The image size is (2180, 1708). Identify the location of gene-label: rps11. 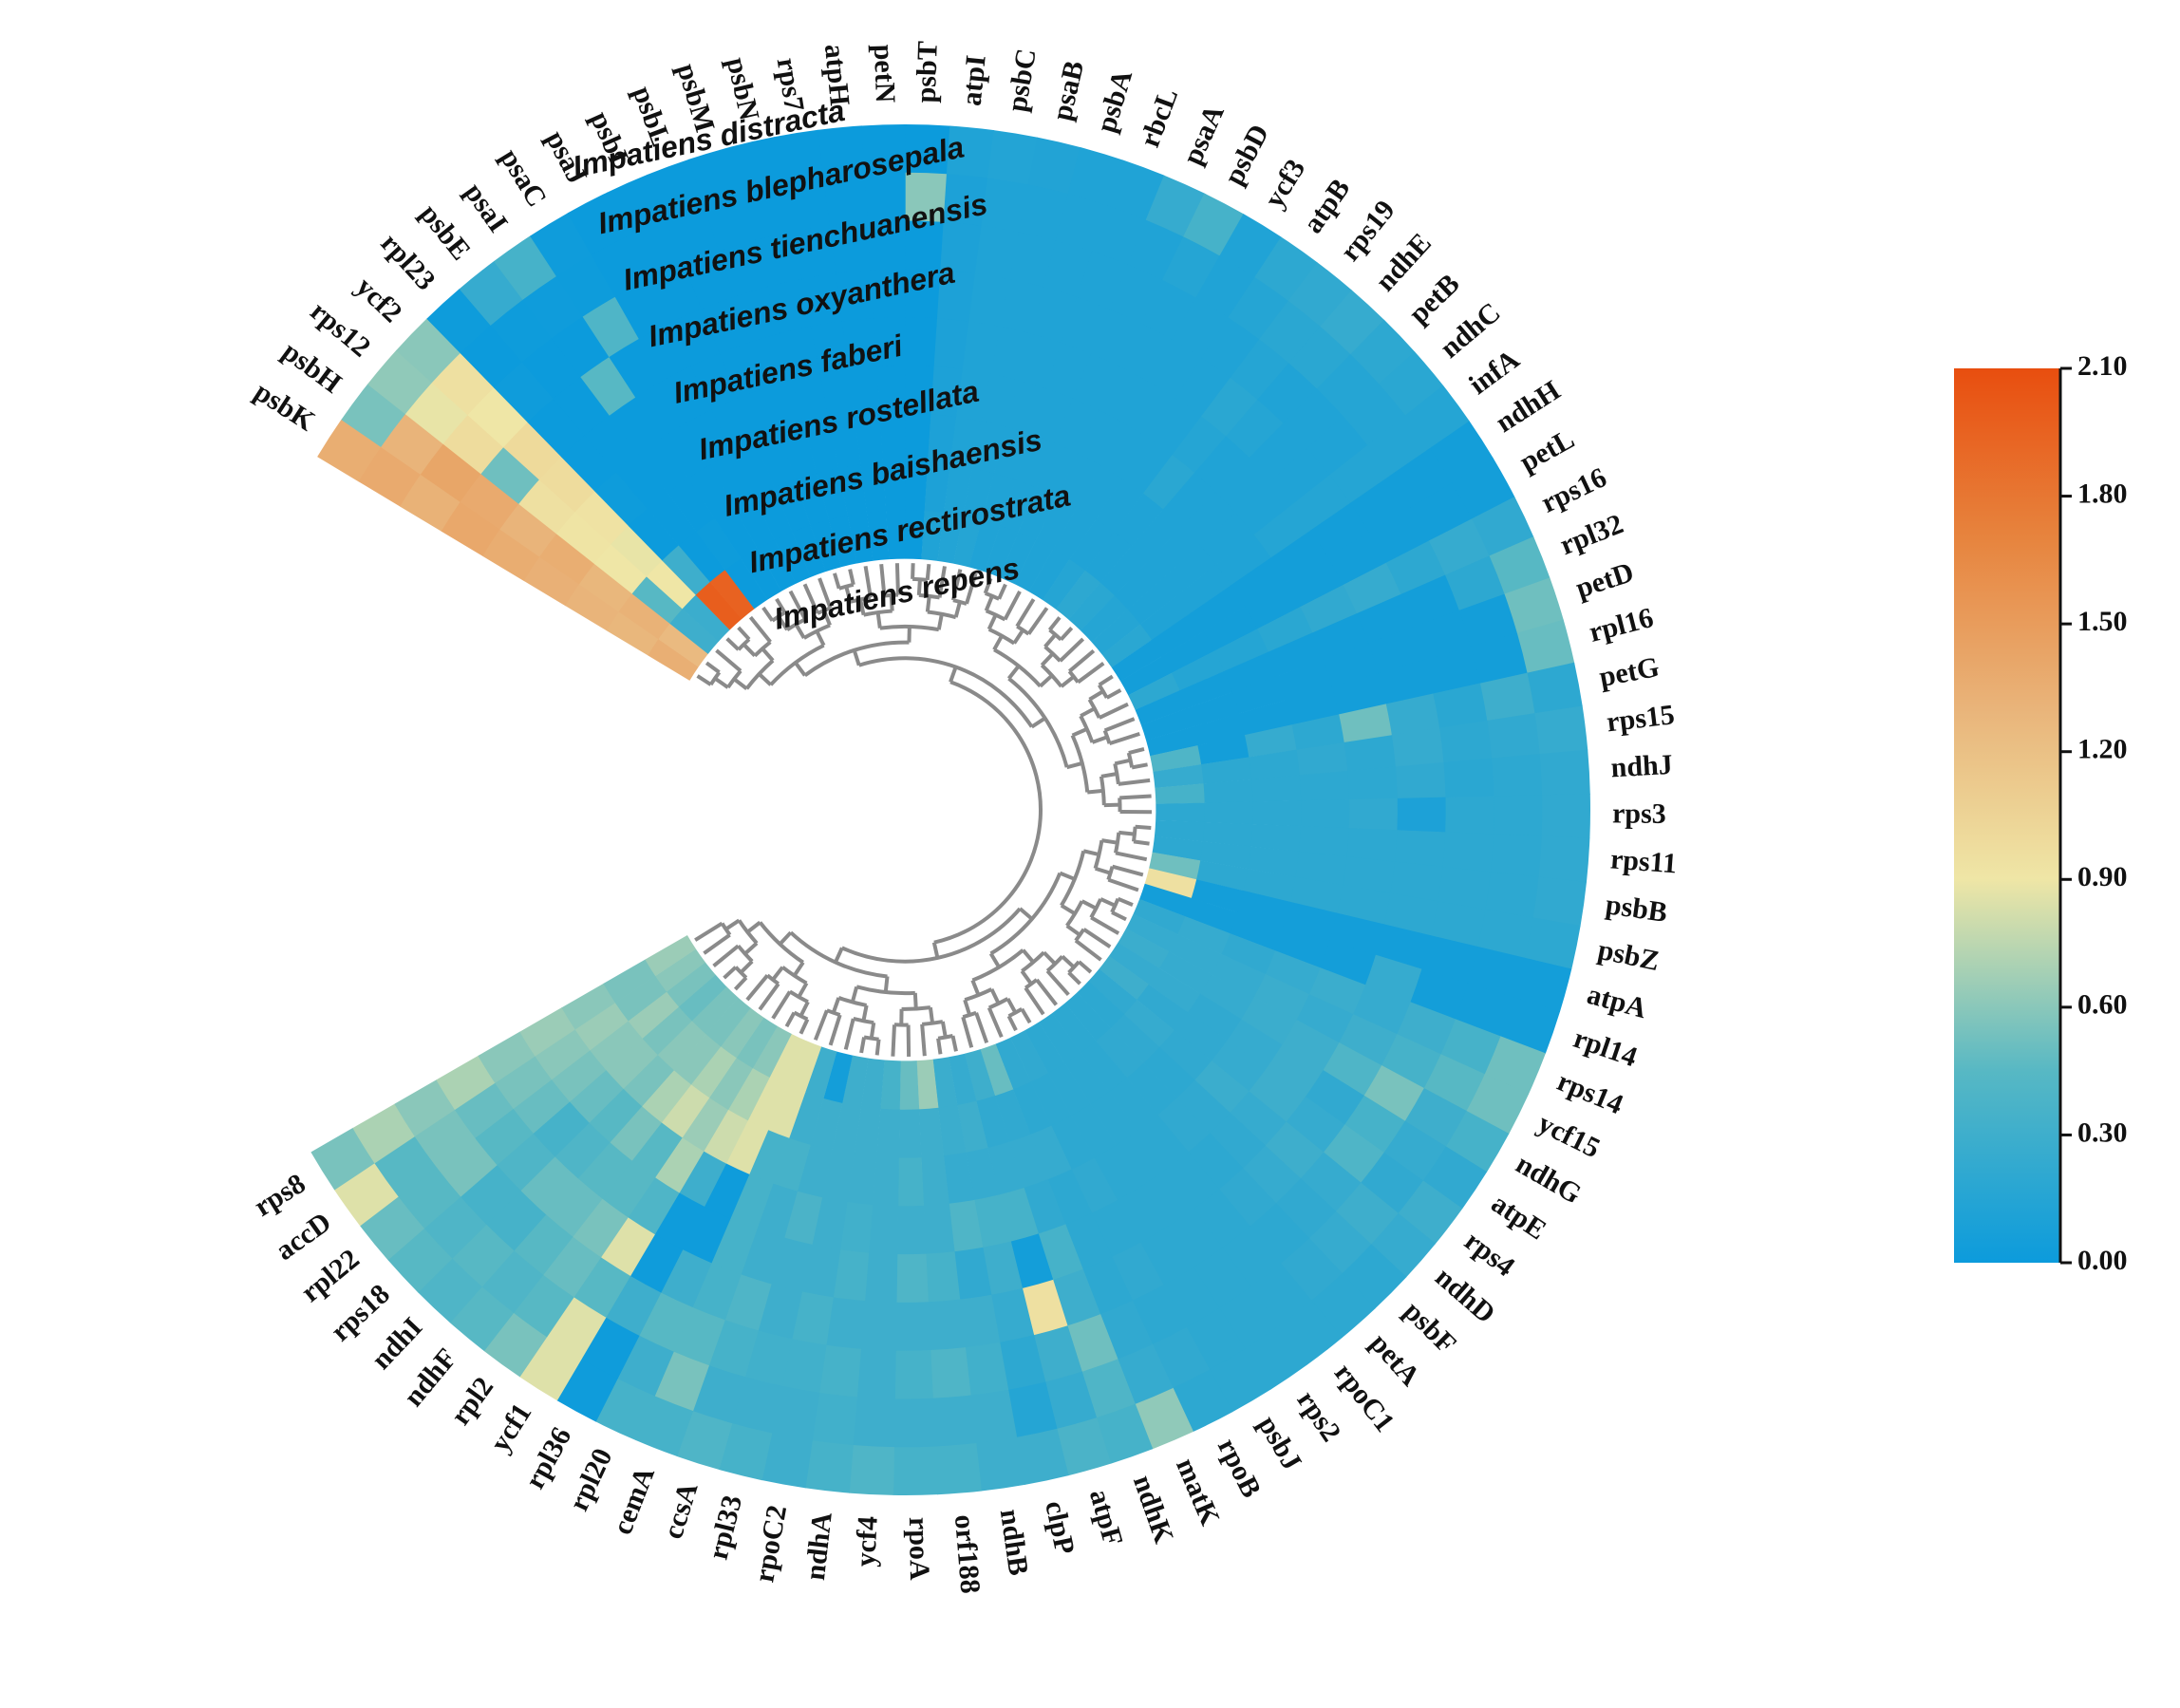
(1643, 861).